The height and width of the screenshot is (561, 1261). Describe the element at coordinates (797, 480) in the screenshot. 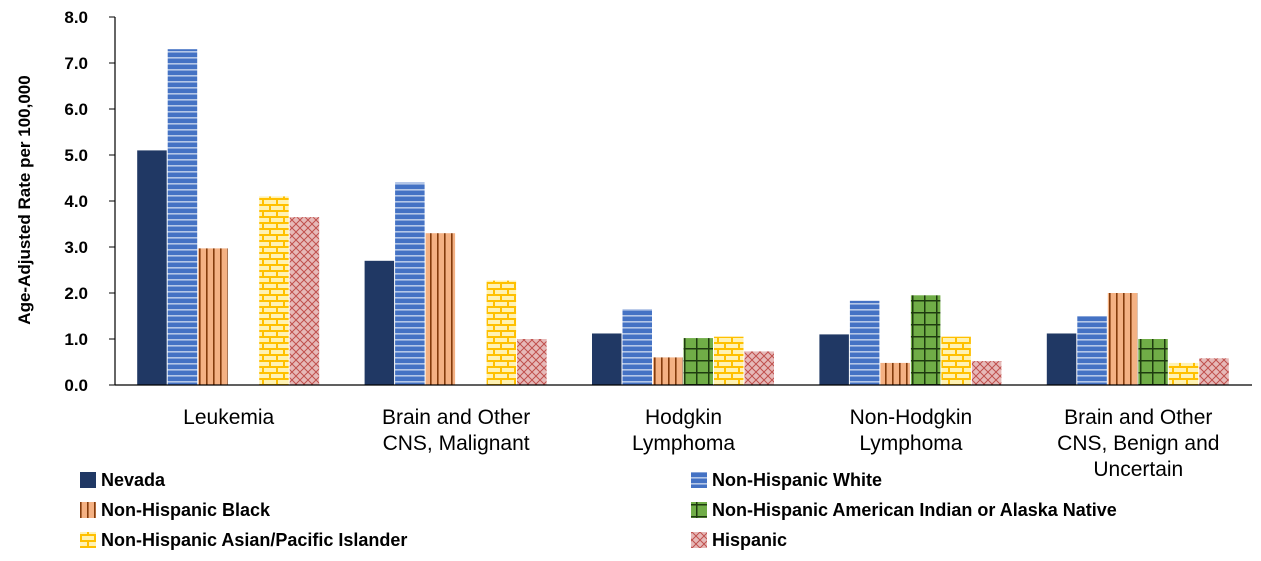

I see `legend-label: Non-Hispanic White` at that location.